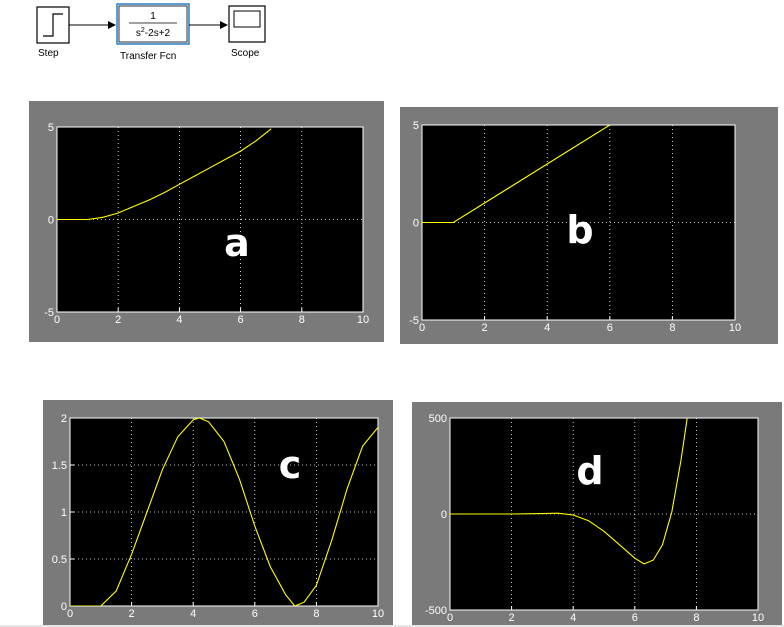 The image size is (784, 627). I want to click on plot-annotation-letter: d, so click(589, 471).